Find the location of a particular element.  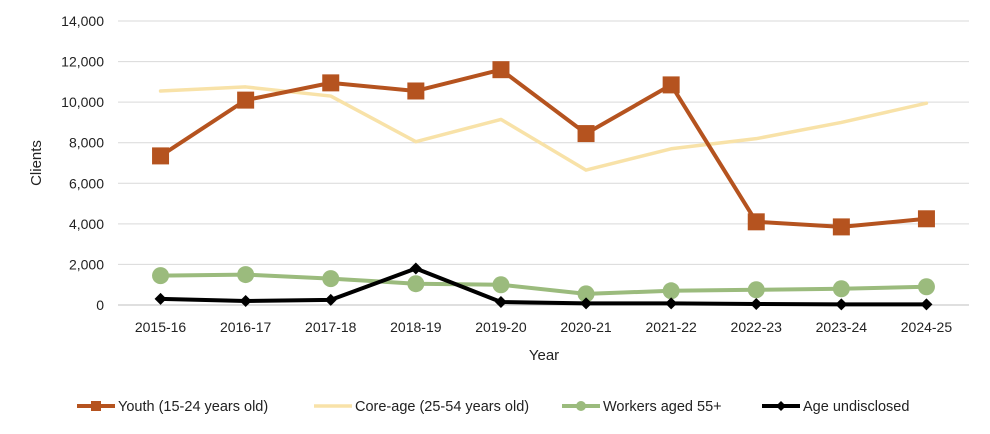

legend-label: Workers aged 55+ is located at coordinates (662, 407).